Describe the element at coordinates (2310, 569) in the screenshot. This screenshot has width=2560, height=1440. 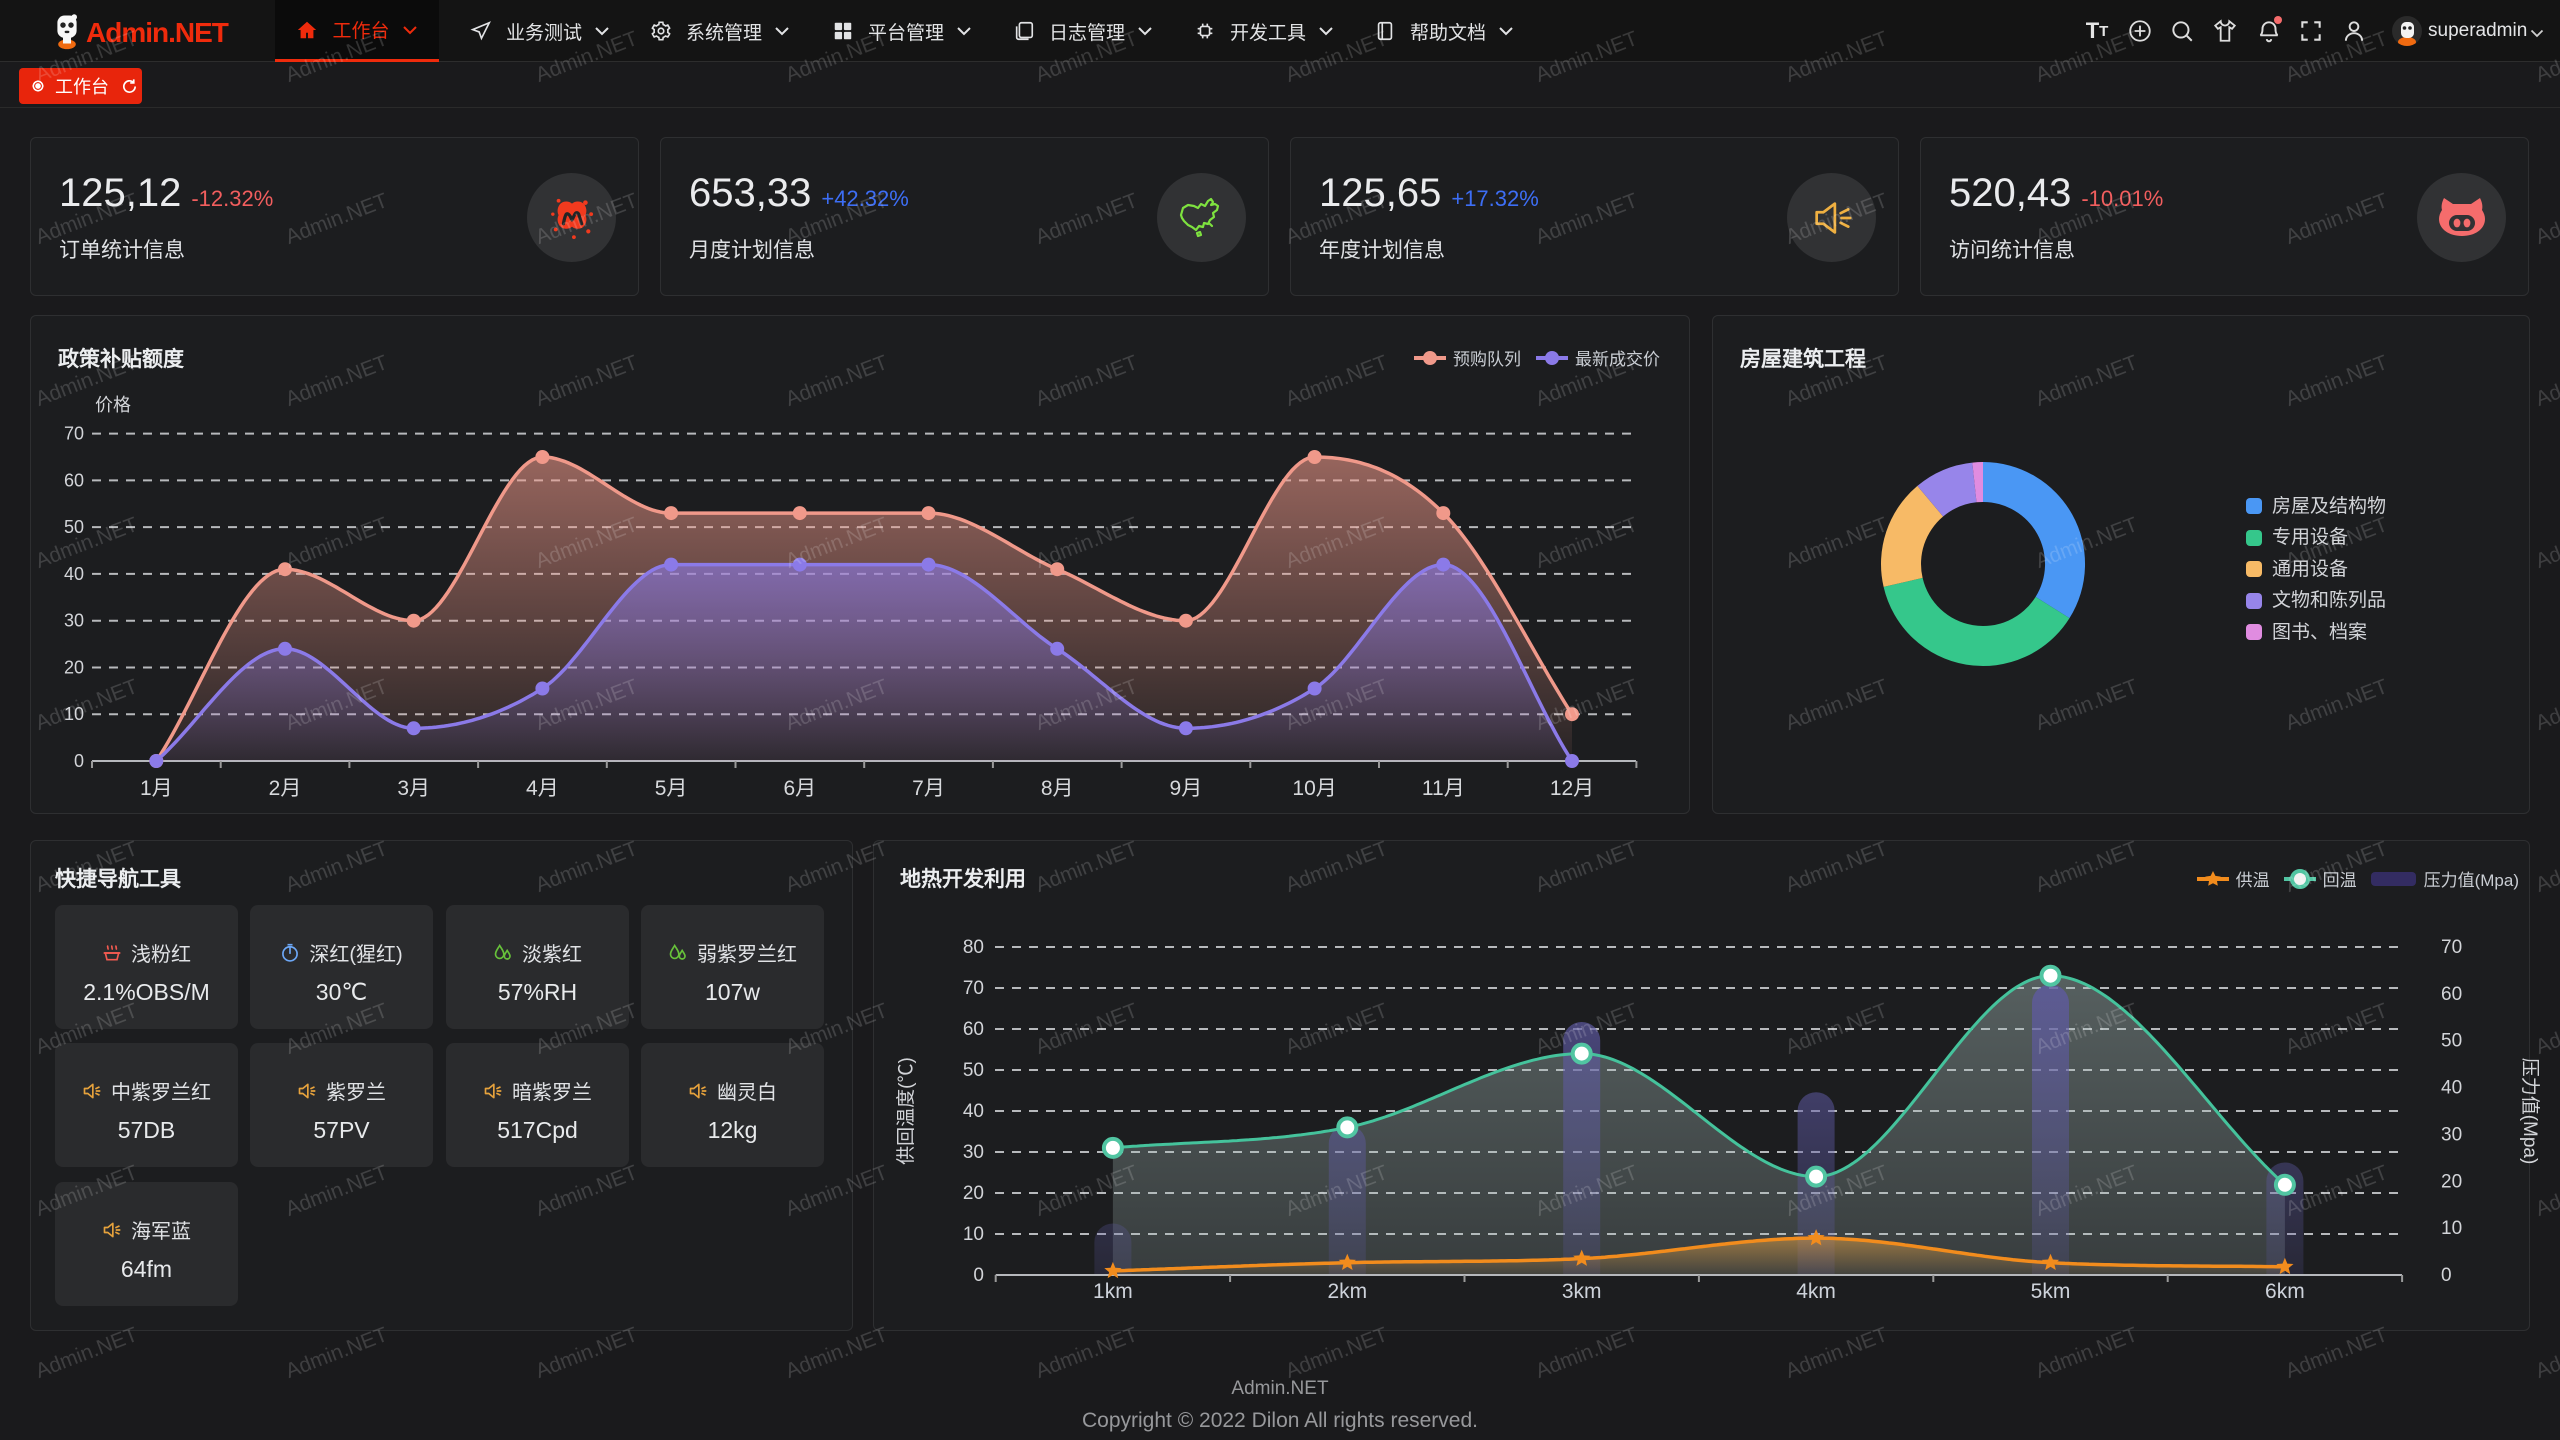
I see `svg-text: 通用设备` at that location.